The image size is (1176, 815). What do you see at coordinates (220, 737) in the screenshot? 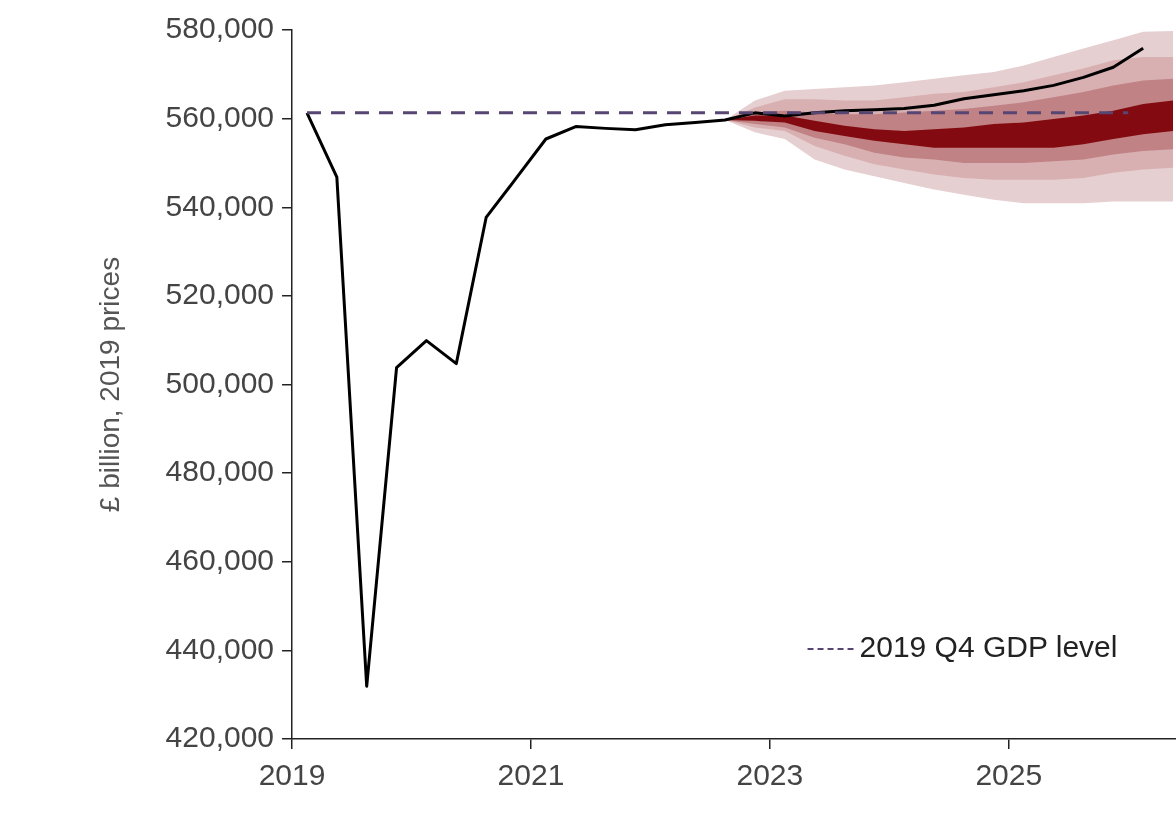
I see `y-tick-label: 420,000` at bounding box center [220, 737].